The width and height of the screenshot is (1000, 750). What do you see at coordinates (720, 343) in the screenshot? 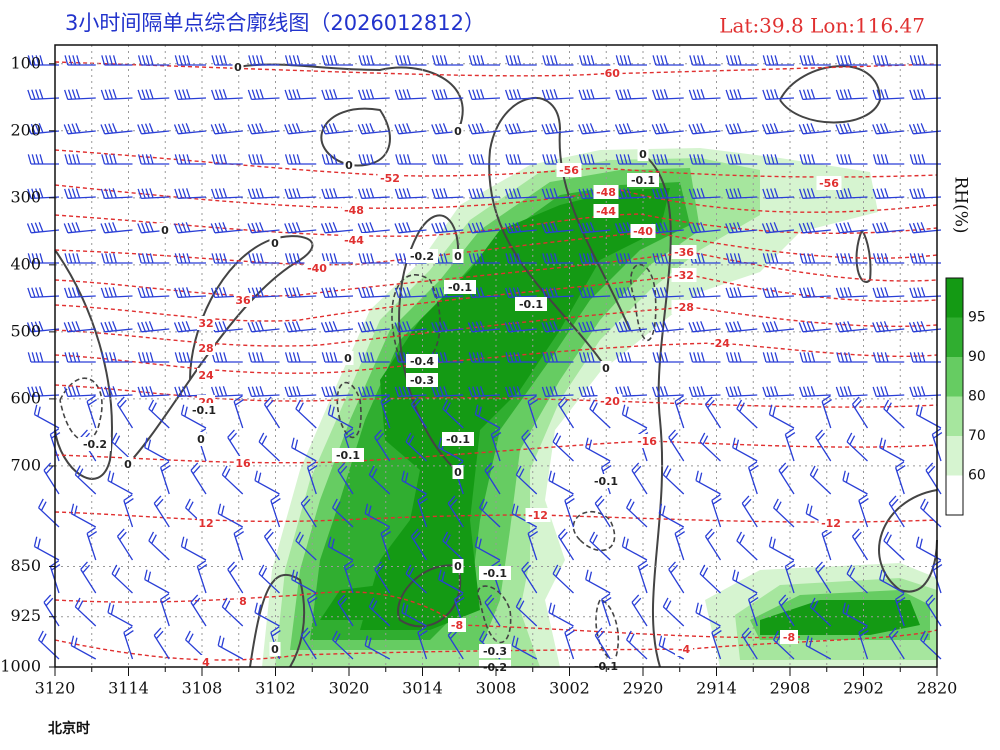
I see `contour-label: -24` at bounding box center [720, 343].